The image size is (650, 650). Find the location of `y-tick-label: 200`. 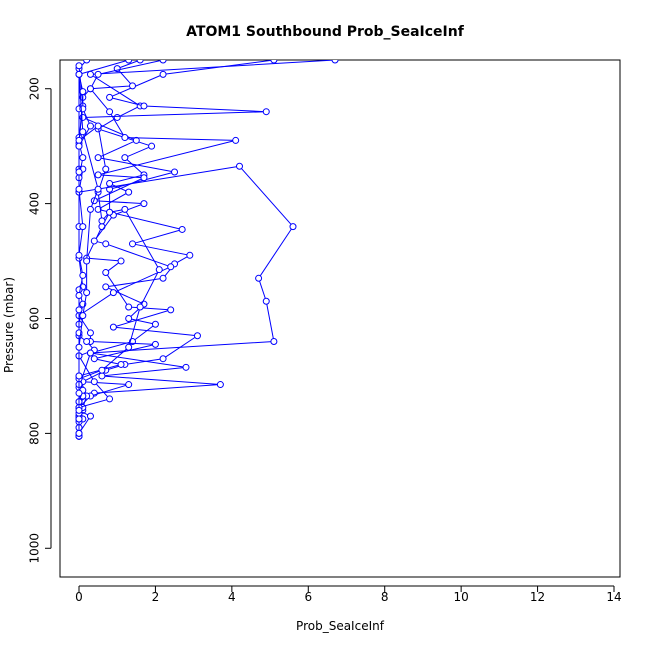

y-tick-label: 200 is located at coordinates (35, 88).